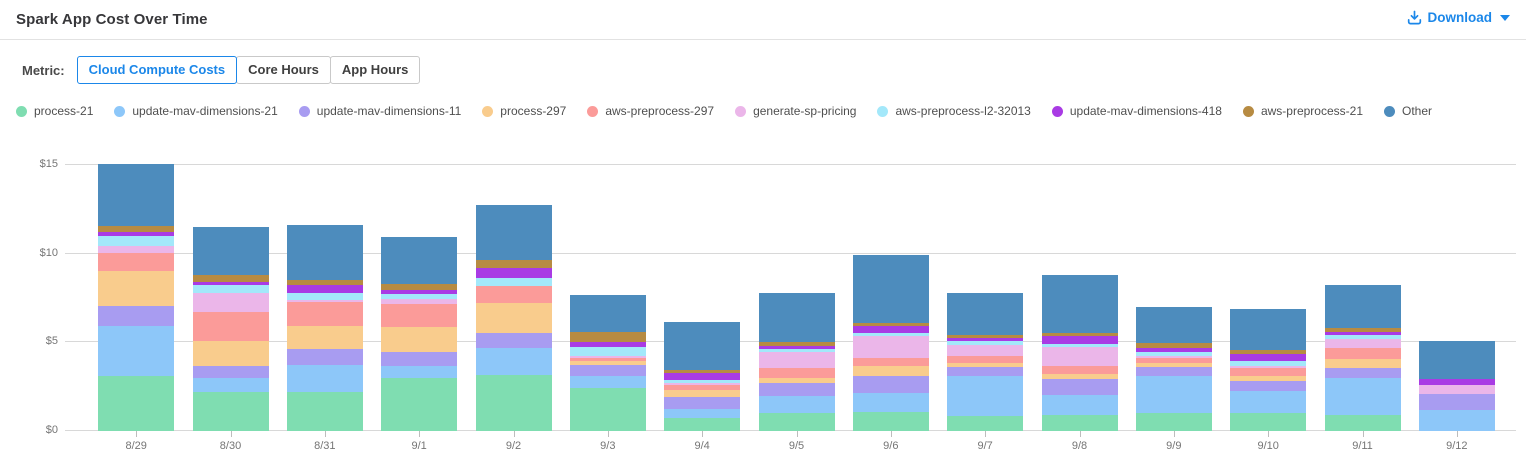 The image size is (1526, 461). I want to click on legend-item-aws-preprocess-21: aws-preprocess-21, so click(1302, 111).